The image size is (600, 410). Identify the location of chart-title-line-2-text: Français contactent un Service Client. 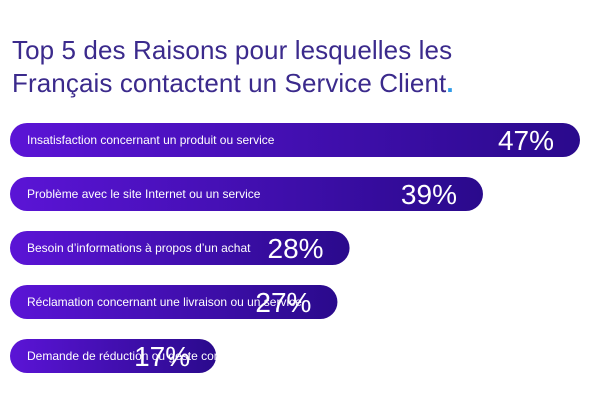
(229, 83).